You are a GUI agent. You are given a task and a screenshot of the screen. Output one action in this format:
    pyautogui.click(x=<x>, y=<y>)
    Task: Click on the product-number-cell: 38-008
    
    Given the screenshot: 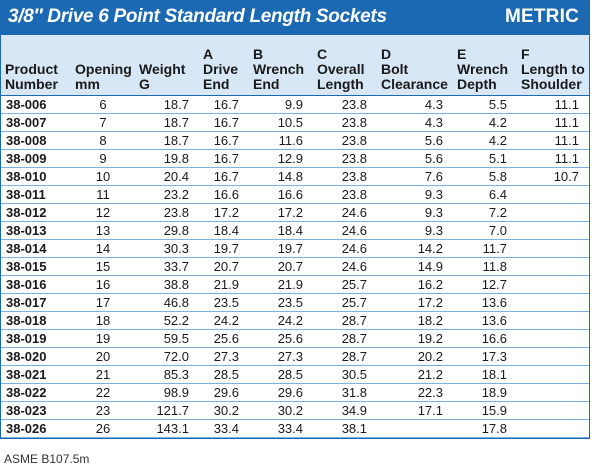 What is the action you would take?
    pyautogui.click(x=36, y=140)
    